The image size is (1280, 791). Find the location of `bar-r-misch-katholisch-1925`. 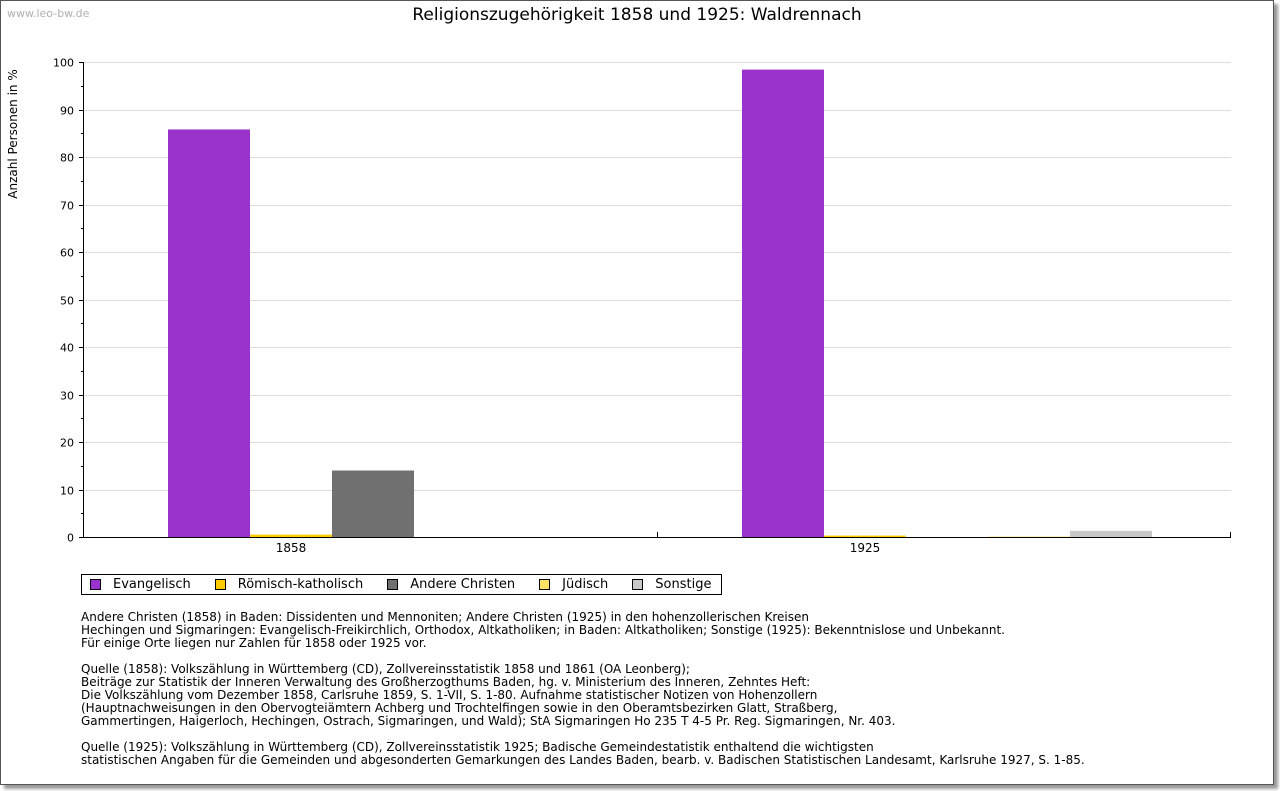

bar-r-misch-katholisch-1925 is located at coordinates (865, 536).